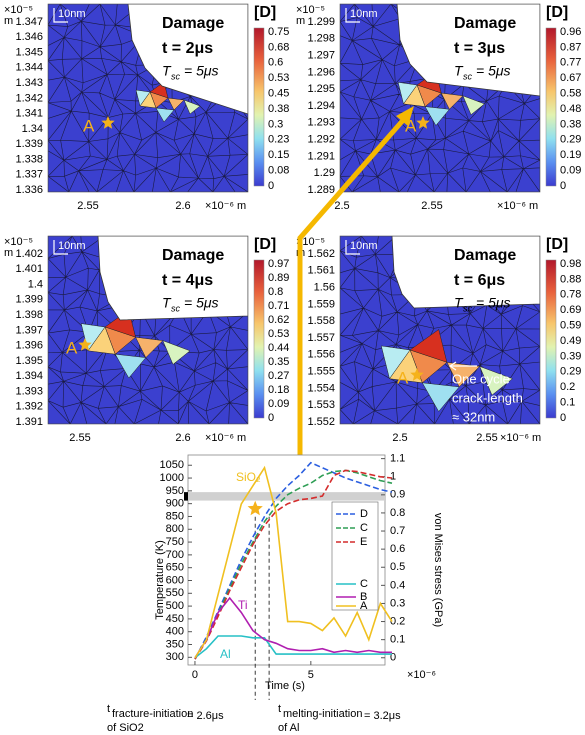 This screenshot has height=735, width=585. What do you see at coordinates (570, 63) in the screenshot?
I see `colorbar-tick-label: 0.77` at bounding box center [570, 63].